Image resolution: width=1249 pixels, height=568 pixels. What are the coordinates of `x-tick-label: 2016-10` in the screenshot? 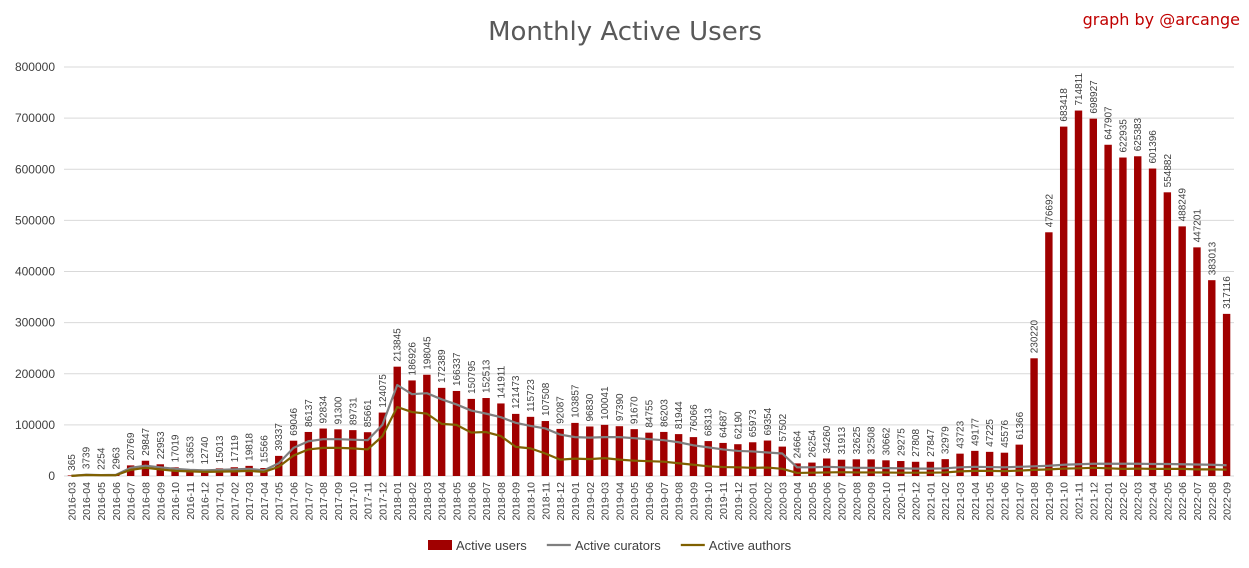 It's located at (176, 501).